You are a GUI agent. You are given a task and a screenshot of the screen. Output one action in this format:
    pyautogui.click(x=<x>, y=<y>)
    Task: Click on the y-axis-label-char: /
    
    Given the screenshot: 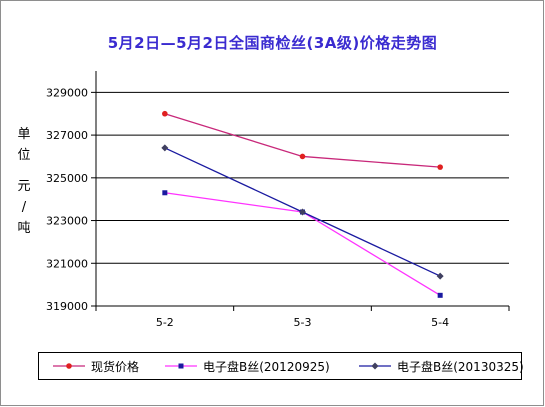 What is the action you would take?
    pyautogui.click(x=24, y=207)
    